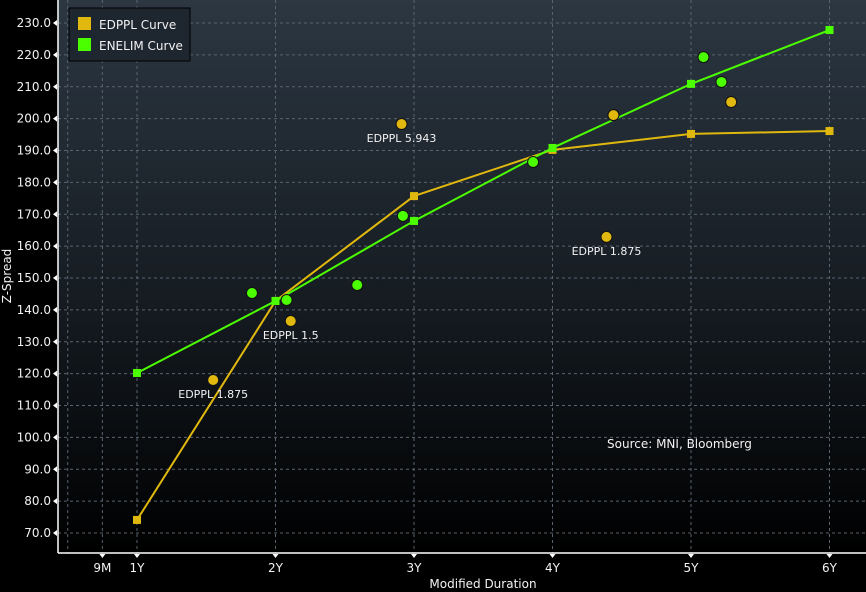 The height and width of the screenshot is (592, 866). I want to click on y-tick-label: 170.0, so click(34, 214).